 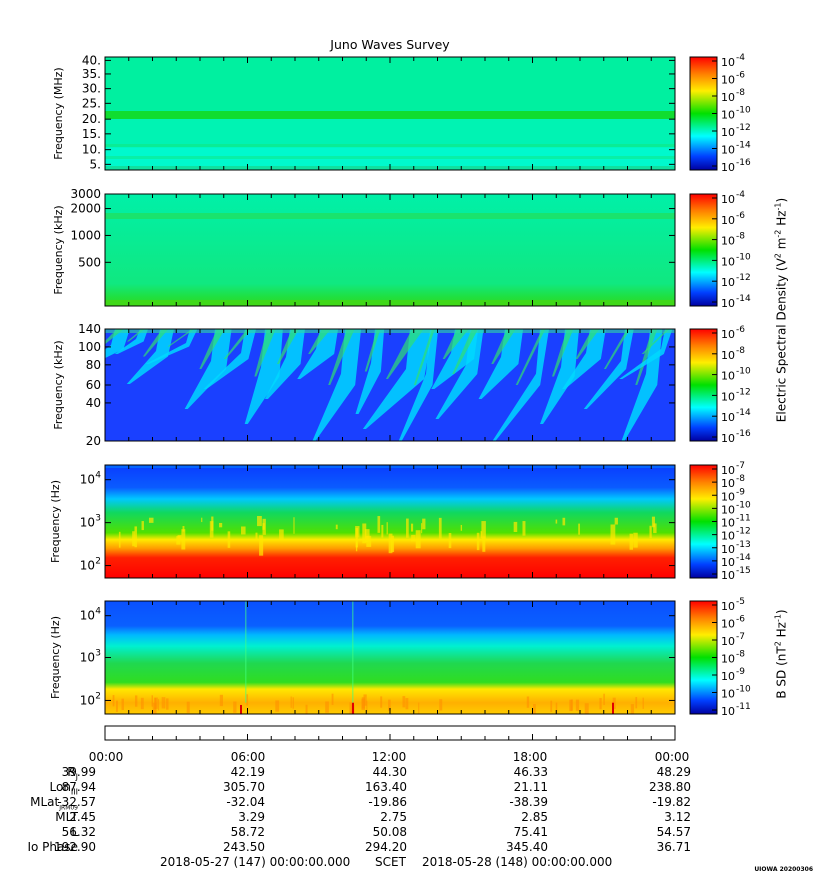 What do you see at coordinates (245, 802) in the screenshot?
I see `ephemeris-value: -32.04` at bounding box center [245, 802].